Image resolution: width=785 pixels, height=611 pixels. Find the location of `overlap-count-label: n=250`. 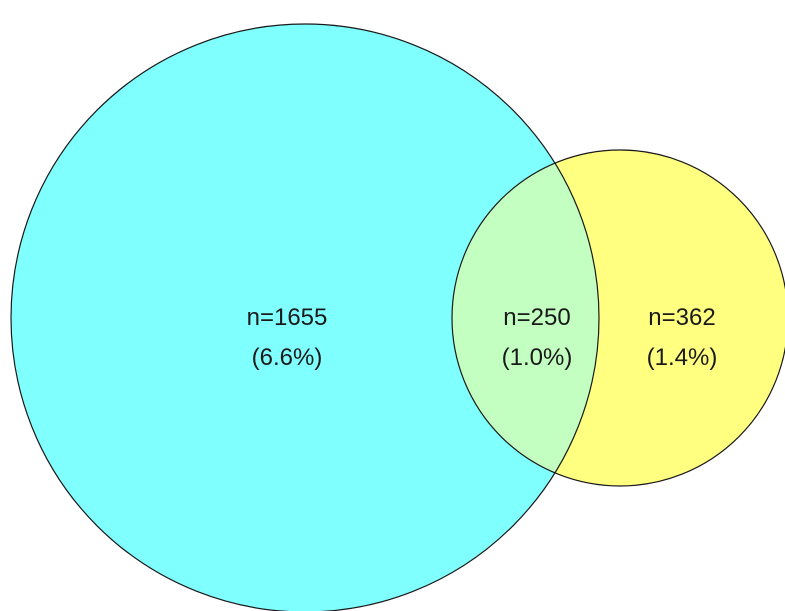

overlap-count-label: n=250 is located at coordinates (536, 317).